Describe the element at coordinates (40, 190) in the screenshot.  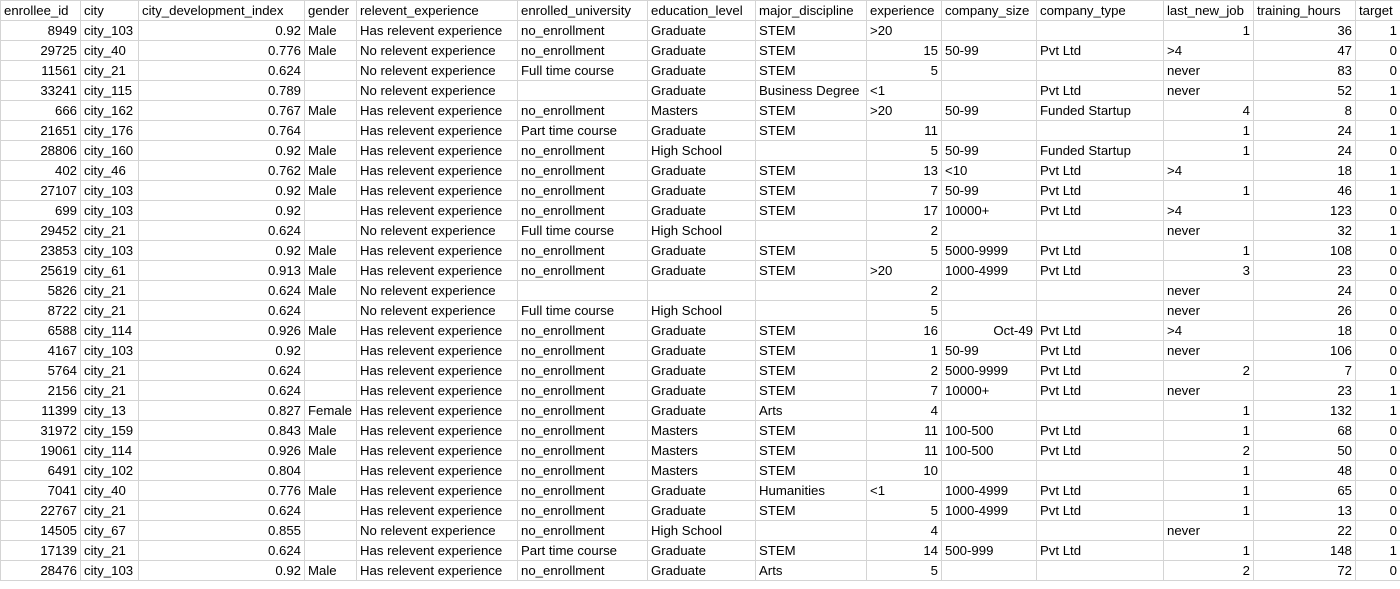
I see `cell-enrollee-id: 27107` at that location.